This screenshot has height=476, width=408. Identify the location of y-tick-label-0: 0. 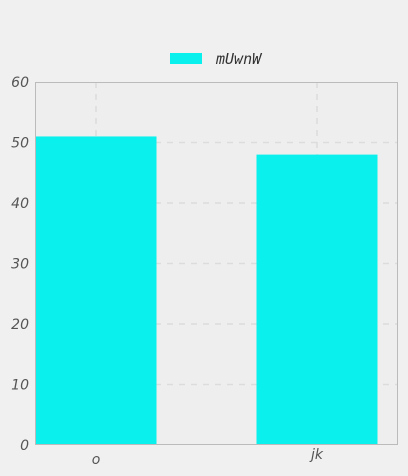
(24, 446).